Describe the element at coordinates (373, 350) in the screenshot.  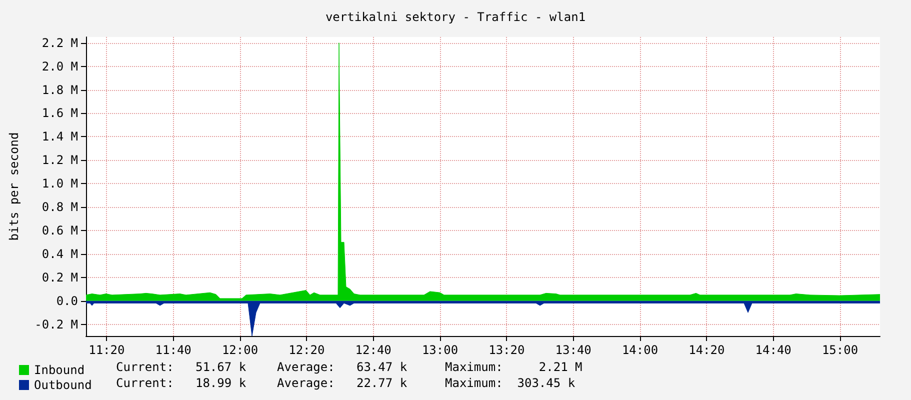
I see `x-tick-label: 12:40` at that location.